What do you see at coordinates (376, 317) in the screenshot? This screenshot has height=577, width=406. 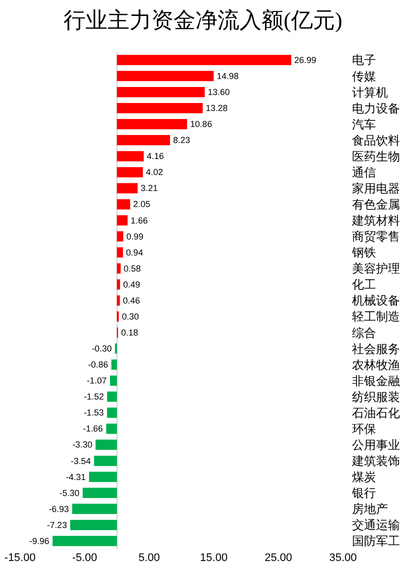 I see `y-tick-label: 轻工制造` at bounding box center [376, 317].